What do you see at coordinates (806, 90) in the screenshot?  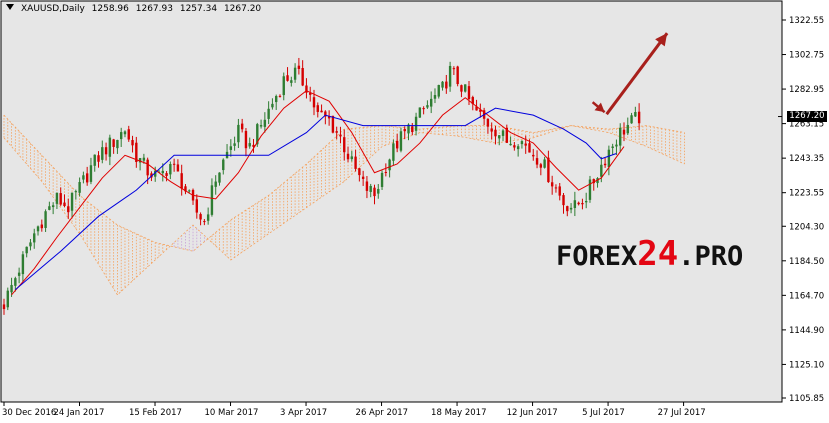 I see `y-tick-label: 1282.95` at bounding box center [806, 90].